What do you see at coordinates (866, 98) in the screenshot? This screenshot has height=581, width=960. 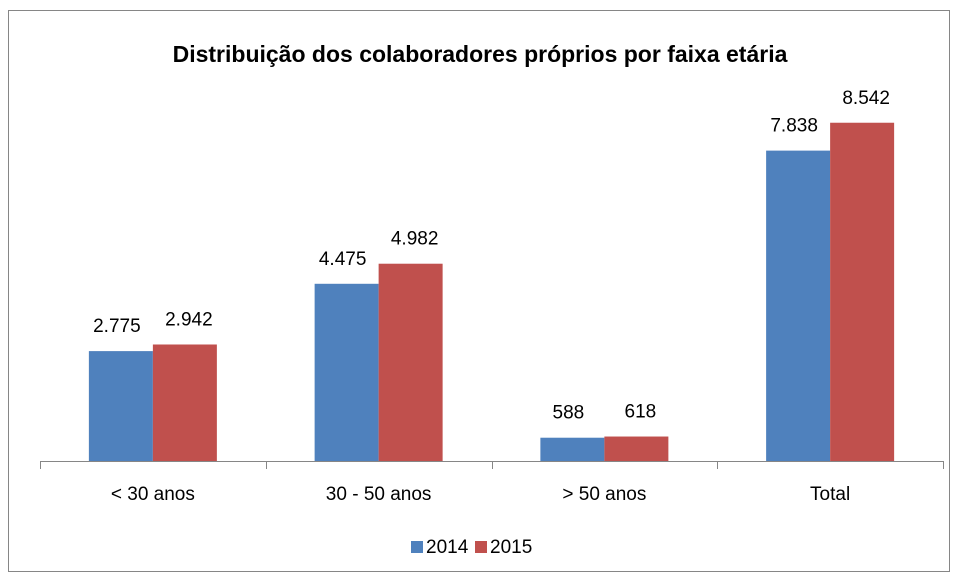 I see `value-label: 8.542` at bounding box center [866, 98].